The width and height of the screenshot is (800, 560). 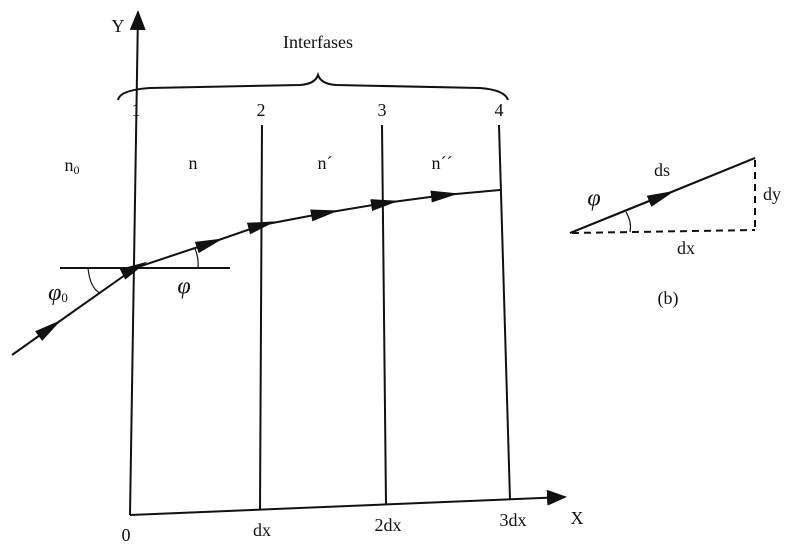 What do you see at coordinates (262, 530) in the screenshot?
I see `x-tick-label: dx` at bounding box center [262, 530].